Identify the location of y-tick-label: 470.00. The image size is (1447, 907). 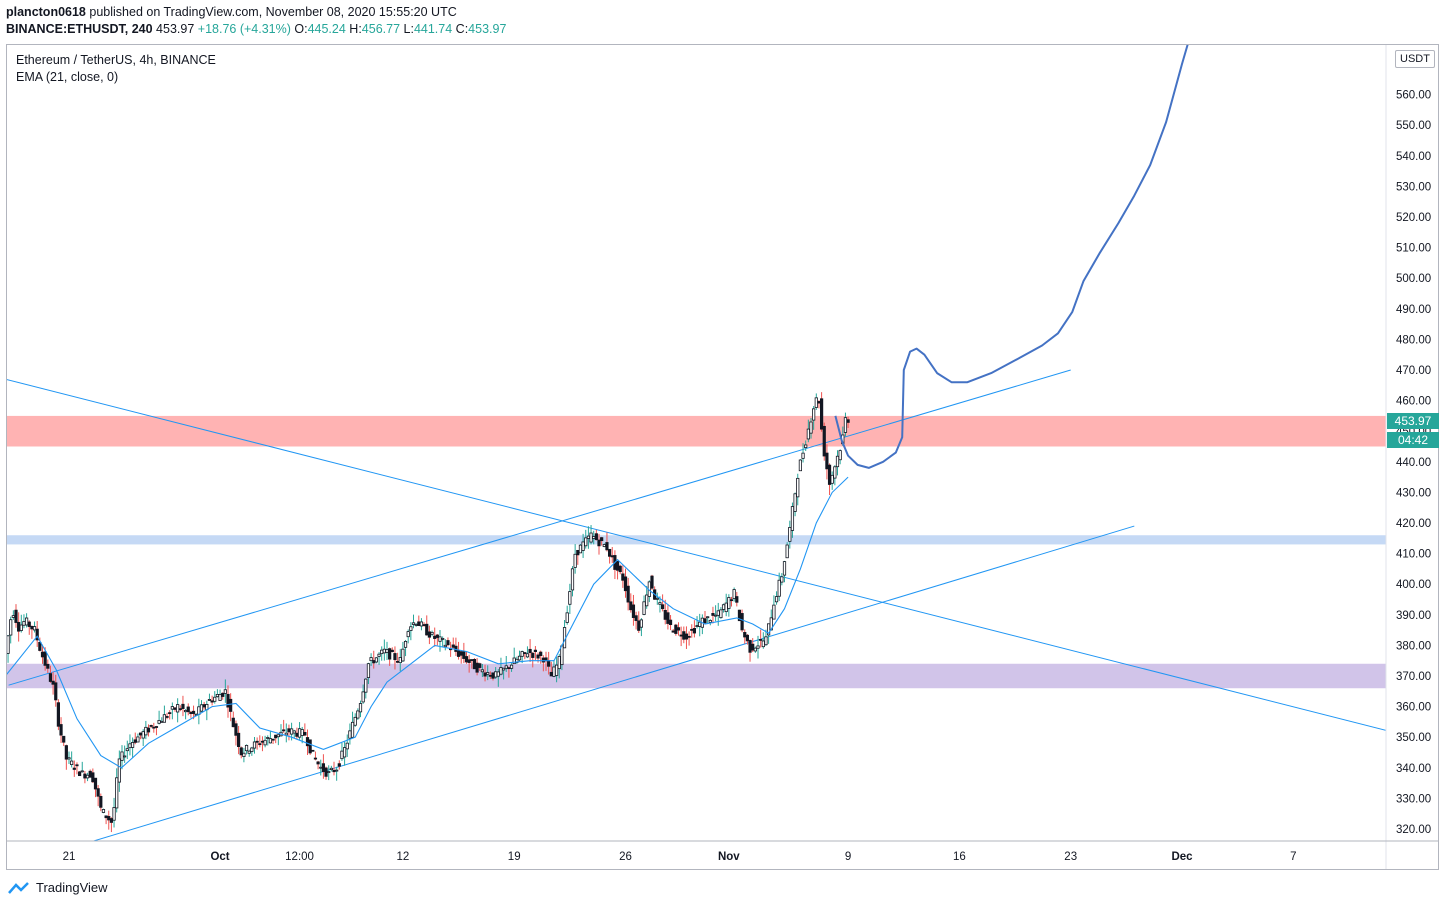
(1413, 371).